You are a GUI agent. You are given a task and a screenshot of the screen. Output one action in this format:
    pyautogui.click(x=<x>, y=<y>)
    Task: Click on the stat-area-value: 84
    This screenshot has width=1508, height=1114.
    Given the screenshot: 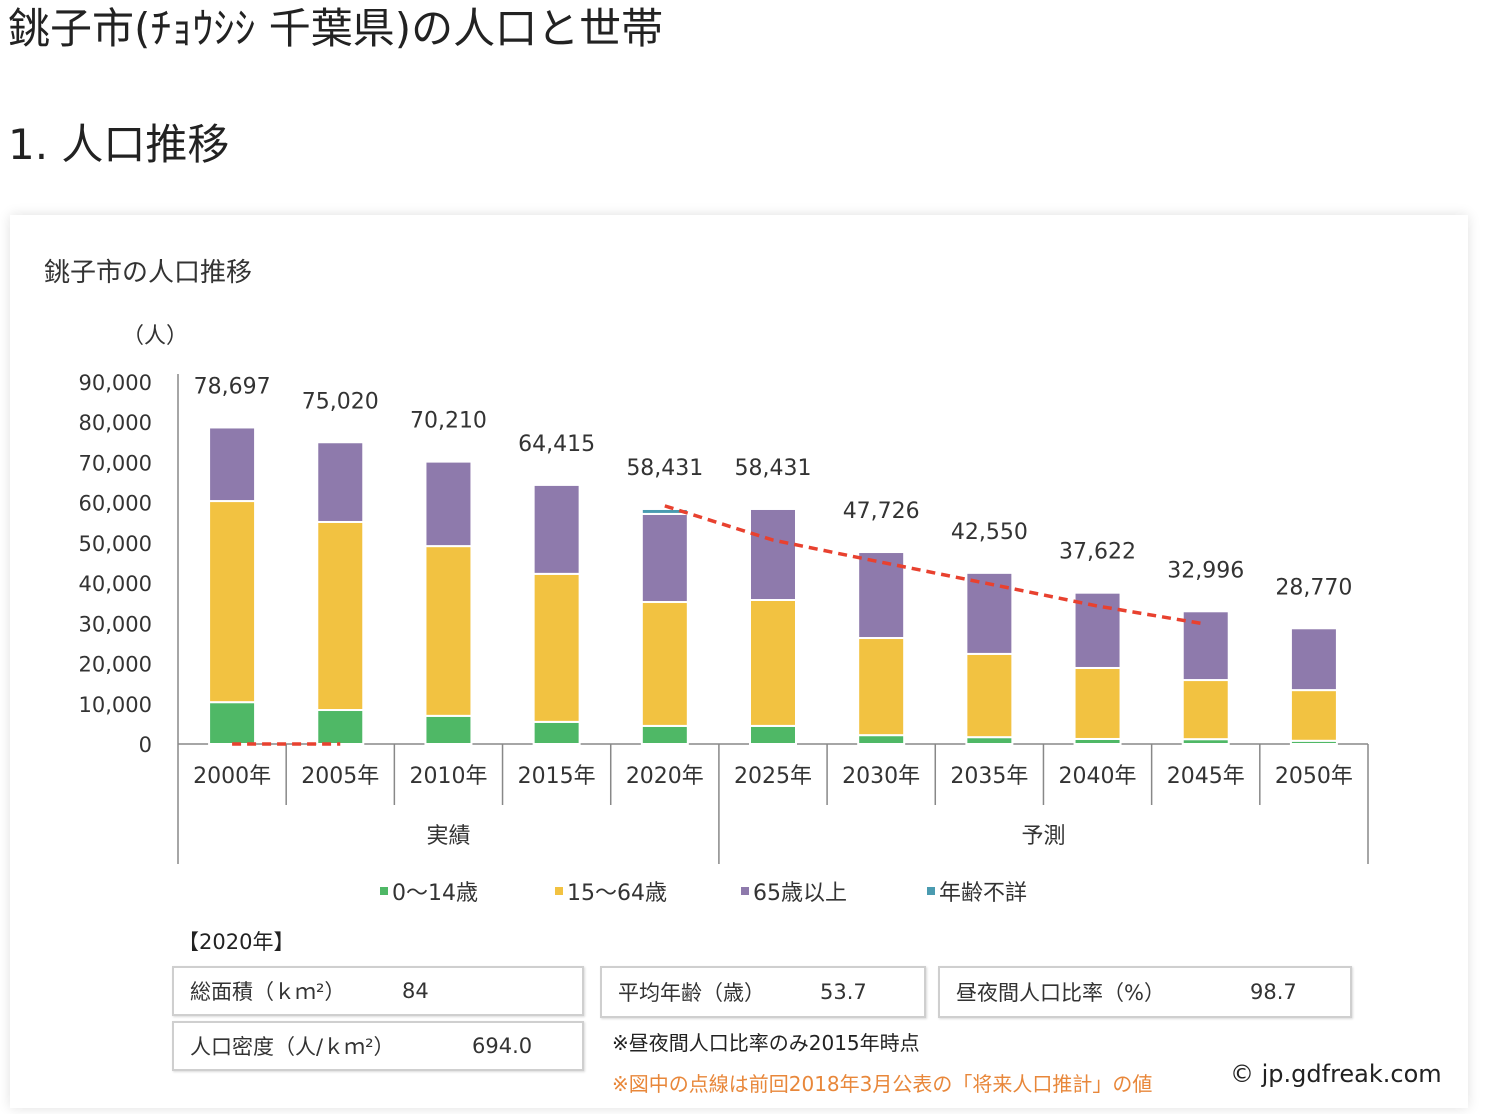 What is the action you would take?
    pyautogui.click(x=415, y=991)
    